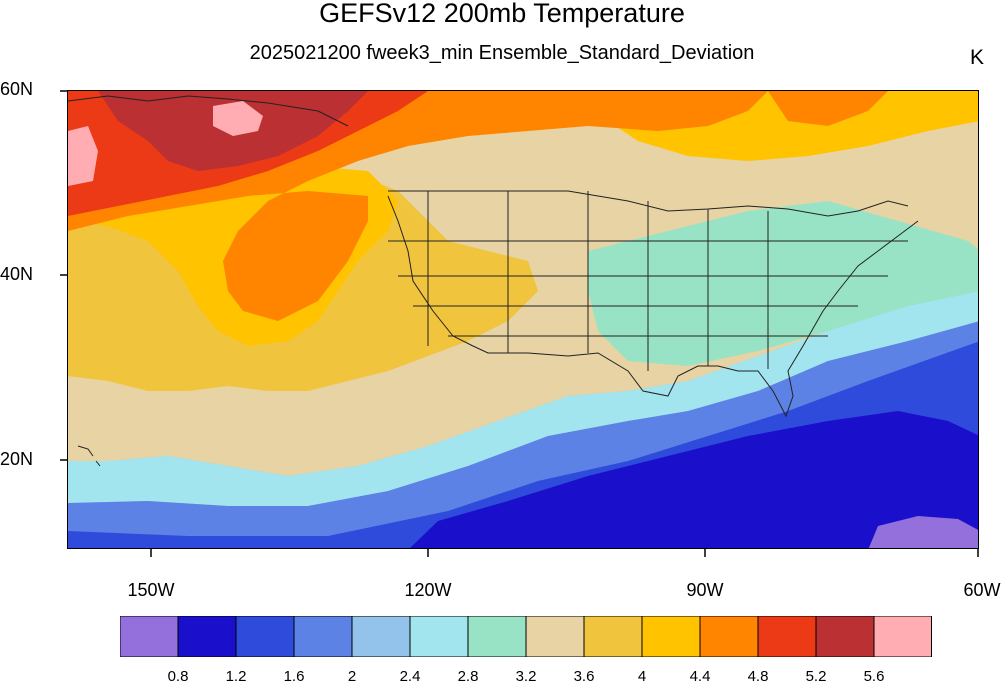 This screenshot has width=1004, height=685. I want to click on colorbar-label: 2, so click(352, 676).